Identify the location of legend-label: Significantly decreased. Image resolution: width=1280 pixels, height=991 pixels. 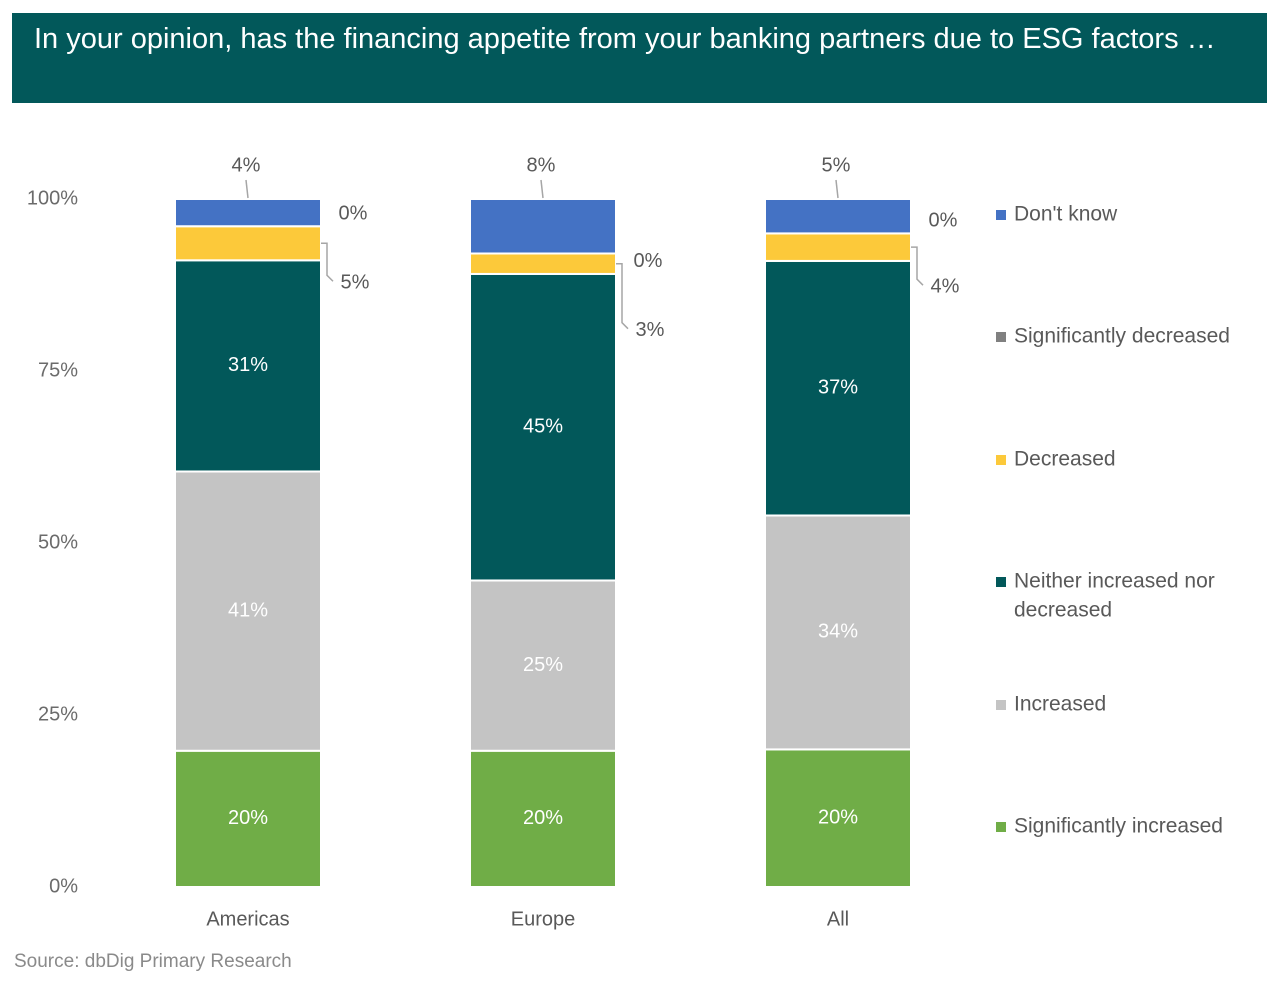
(1122, 336).